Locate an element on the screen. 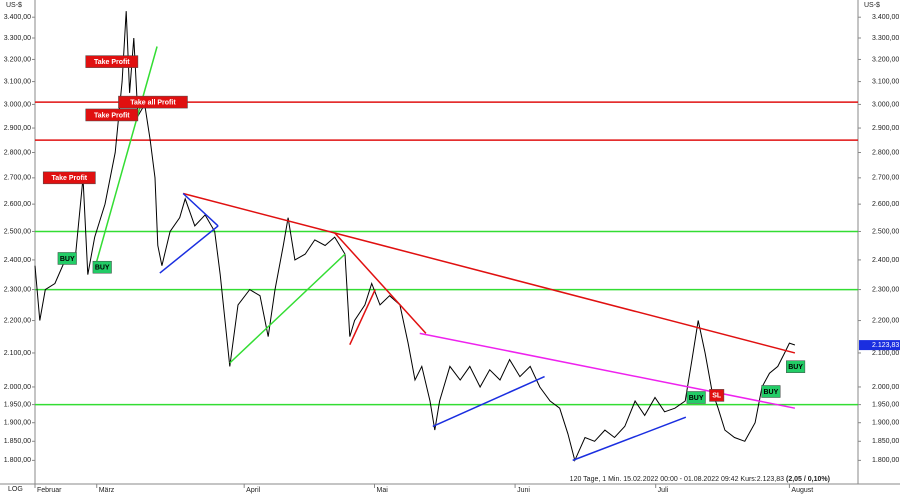 This screenshot has height=494, width=900. last-price-label: 2.123,83 is located at coordinates (885, 345).